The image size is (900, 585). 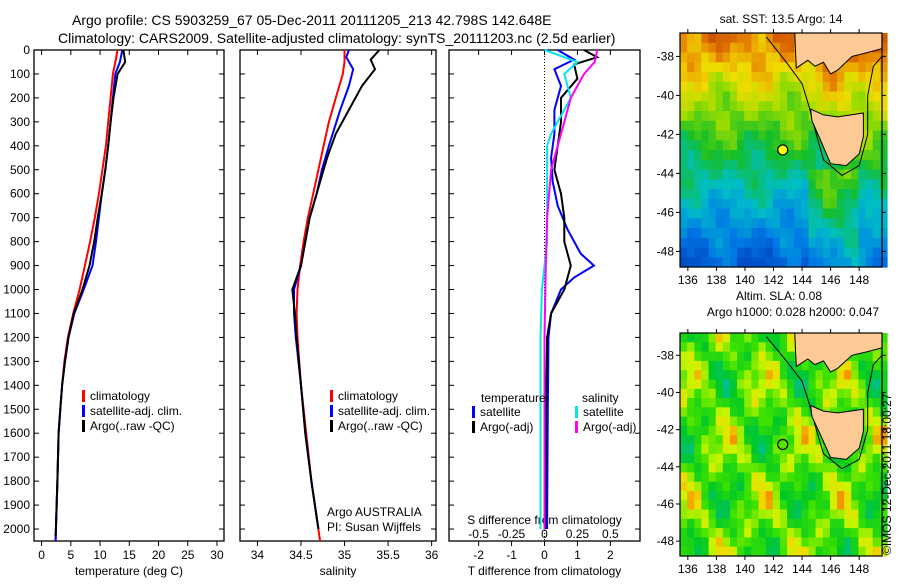 What do you see at coordinates (666, 392) in the screenshot?
I see `lat-tick-label: -40` at bounding box center [666, 392].